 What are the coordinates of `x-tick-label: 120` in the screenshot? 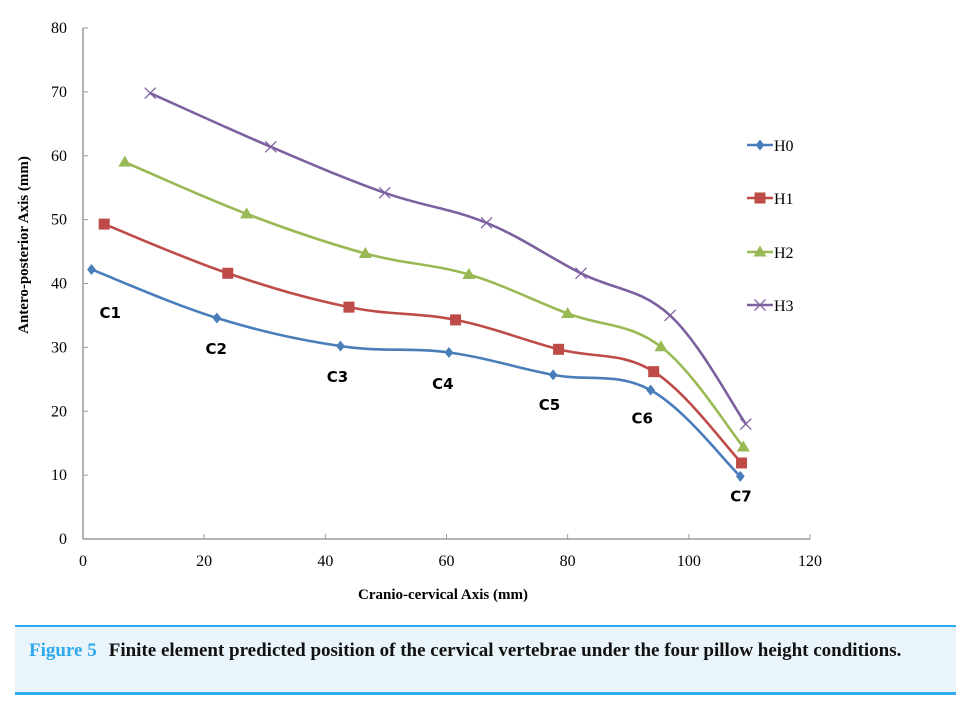 It's located at (810, 561).